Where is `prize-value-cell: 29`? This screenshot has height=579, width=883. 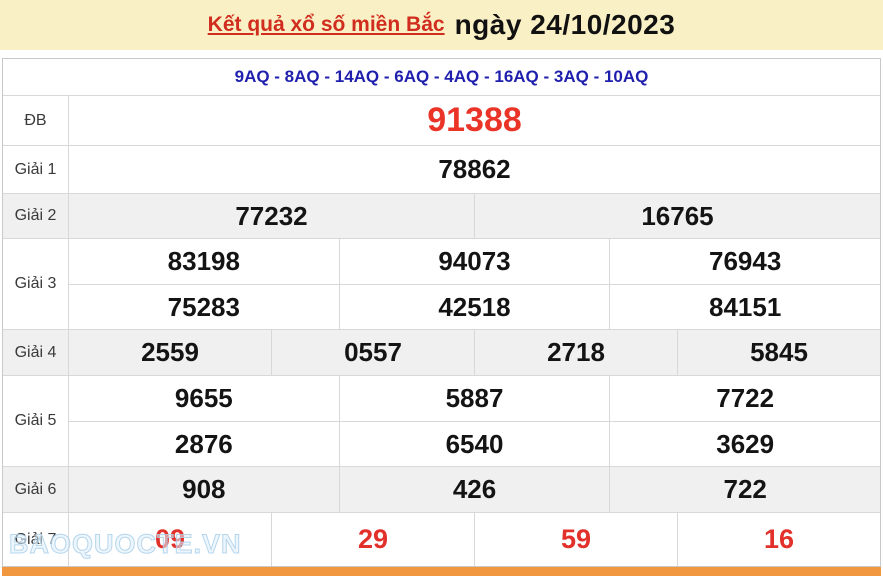 prize-value-cell: 29 is located at coordinates (372, 539).